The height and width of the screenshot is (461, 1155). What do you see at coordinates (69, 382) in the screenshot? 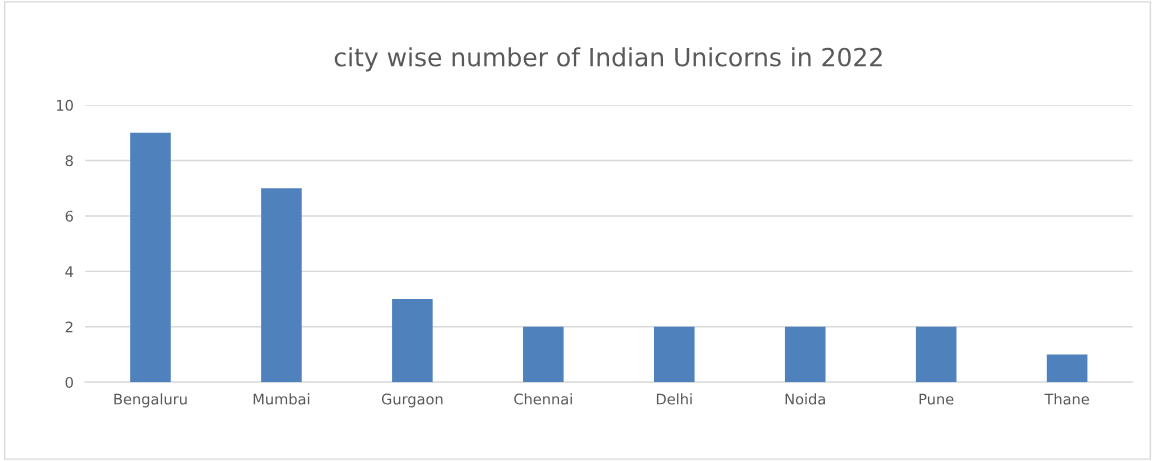
I see `y-tick-label: 0` at bounding box center [69, 382].